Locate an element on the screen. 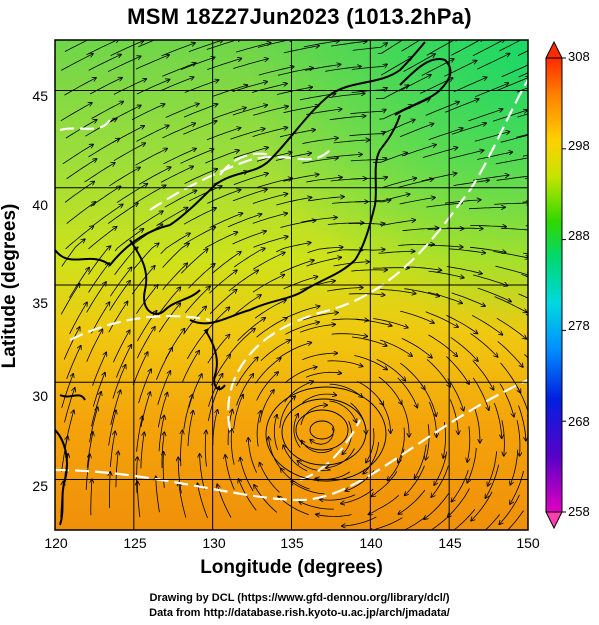 The height and width of the screenshot is (625, 599). colorbar-tick-label: 258 is located at coordinates (579, 511).